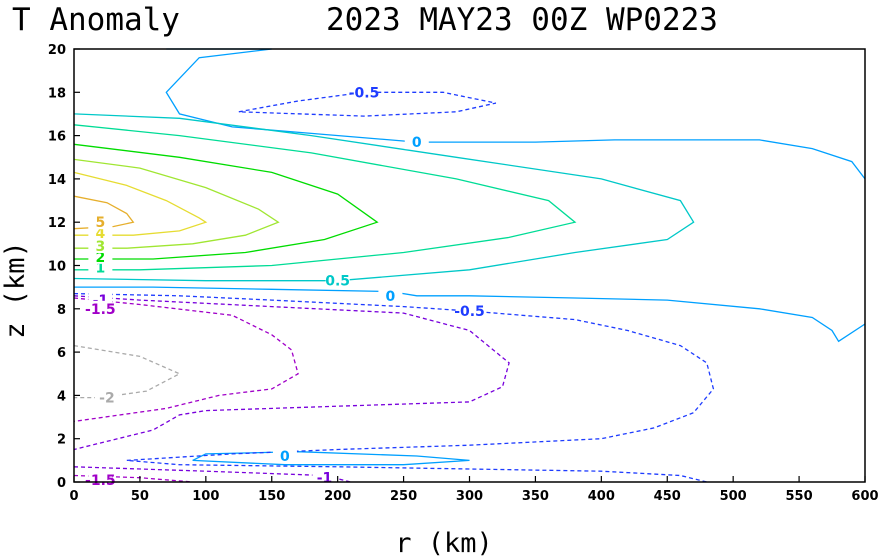 Image resolution: width=879 pixels, height=559 pixels. Describe the element at coordinates (61, 396) in the screenshot. I see `y-tick-label: 4` at that location.